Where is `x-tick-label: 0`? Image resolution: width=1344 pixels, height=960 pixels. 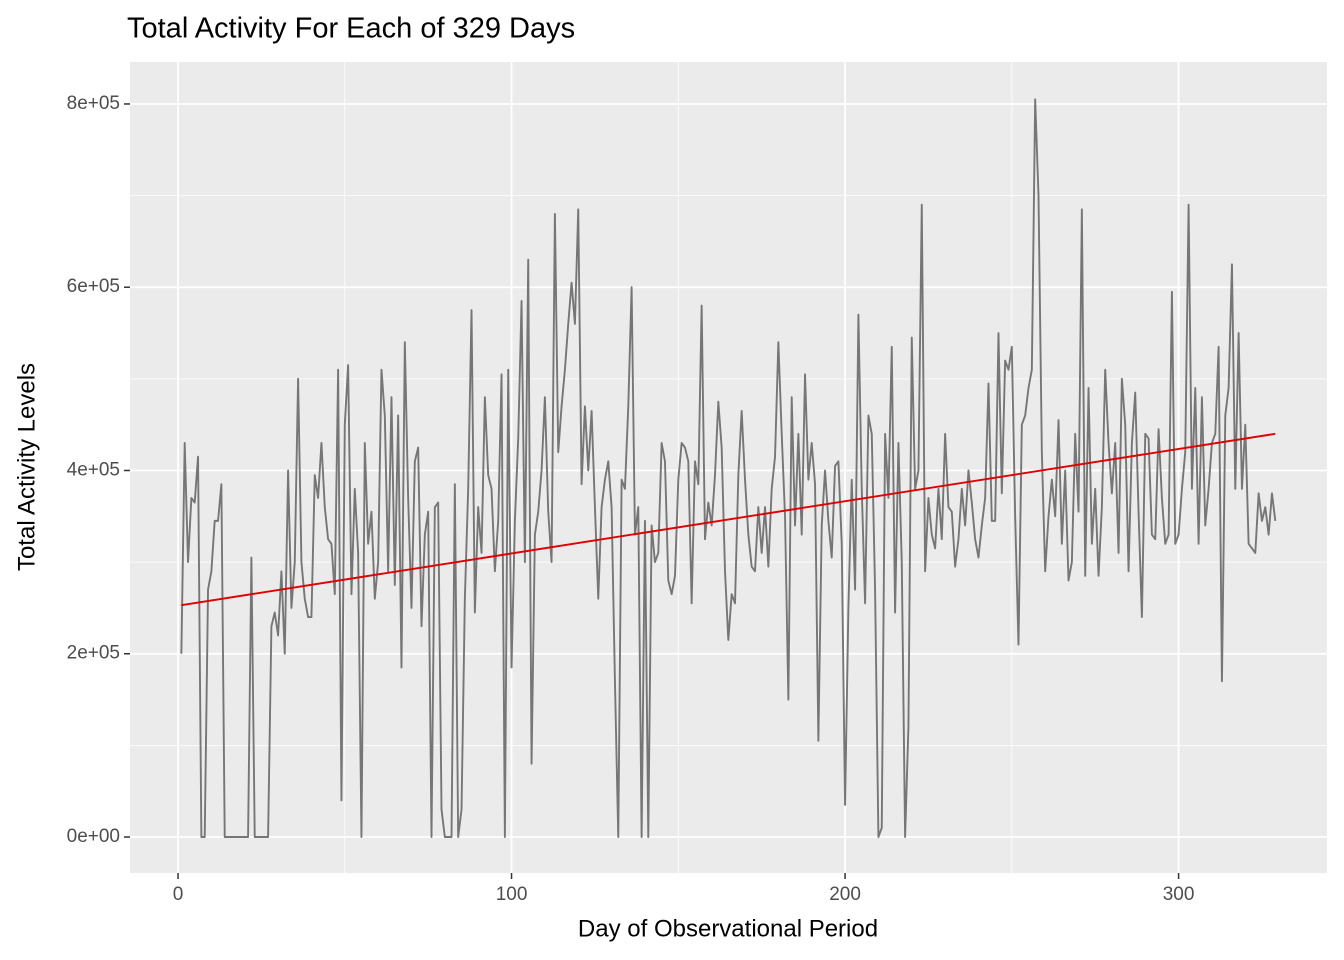 x-tick-label: 0 is located at coordinates (178, 894).